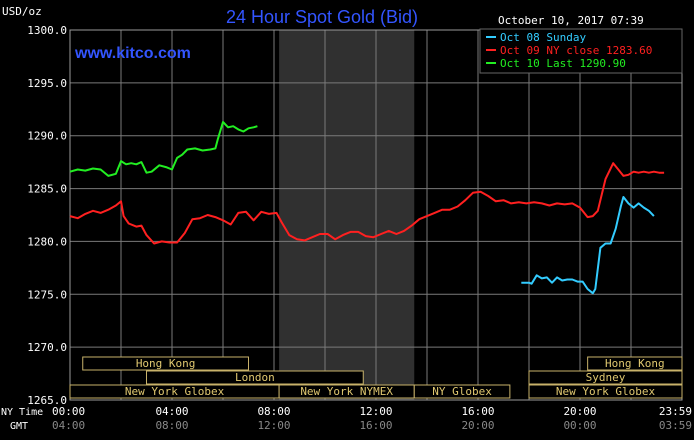 The image size is (694, 440). What do you see at coordinates (22, 11) in the screenshot?
I see `unit-label: USD/oz` at bounding box center [22, 11].